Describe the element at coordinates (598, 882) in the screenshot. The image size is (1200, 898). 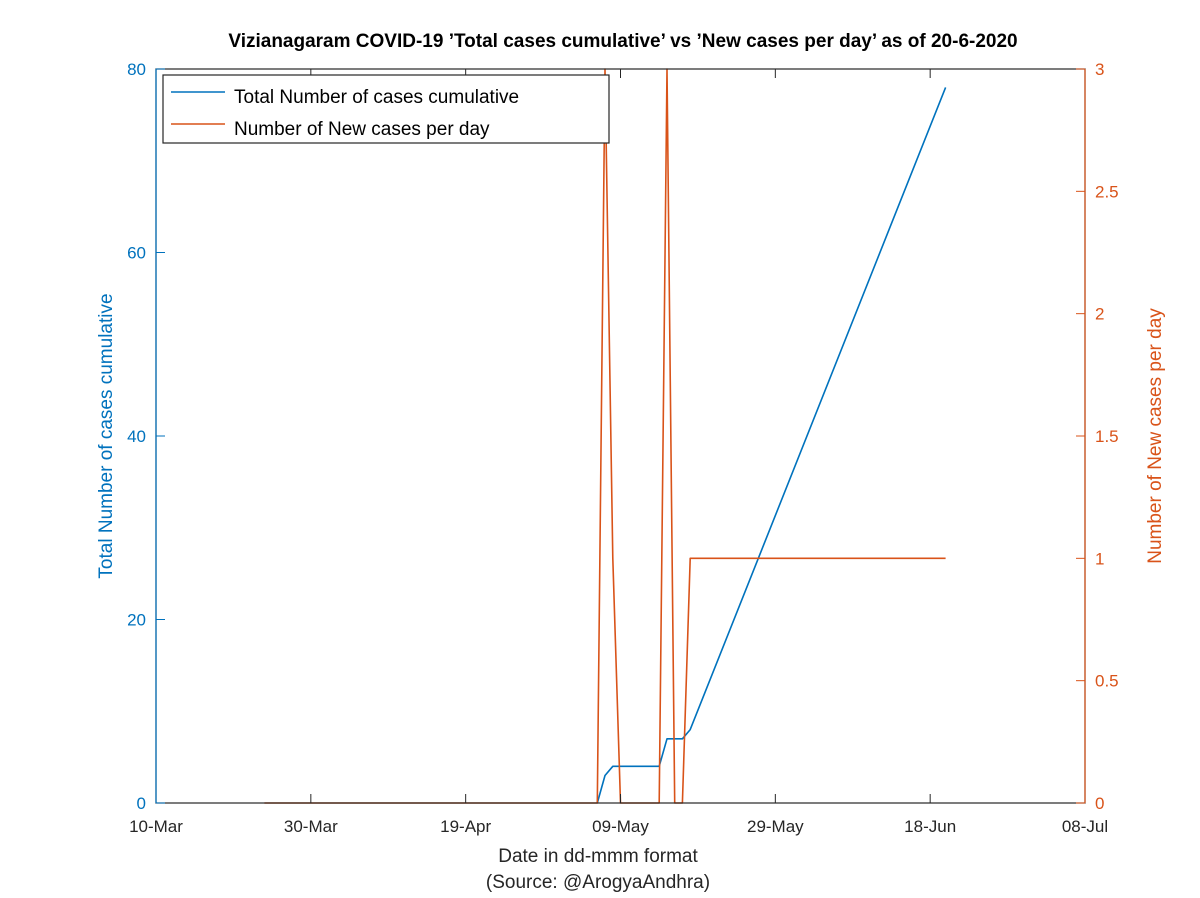
I see `source-note: (Source: @ArogyaAndhra)` at that location.